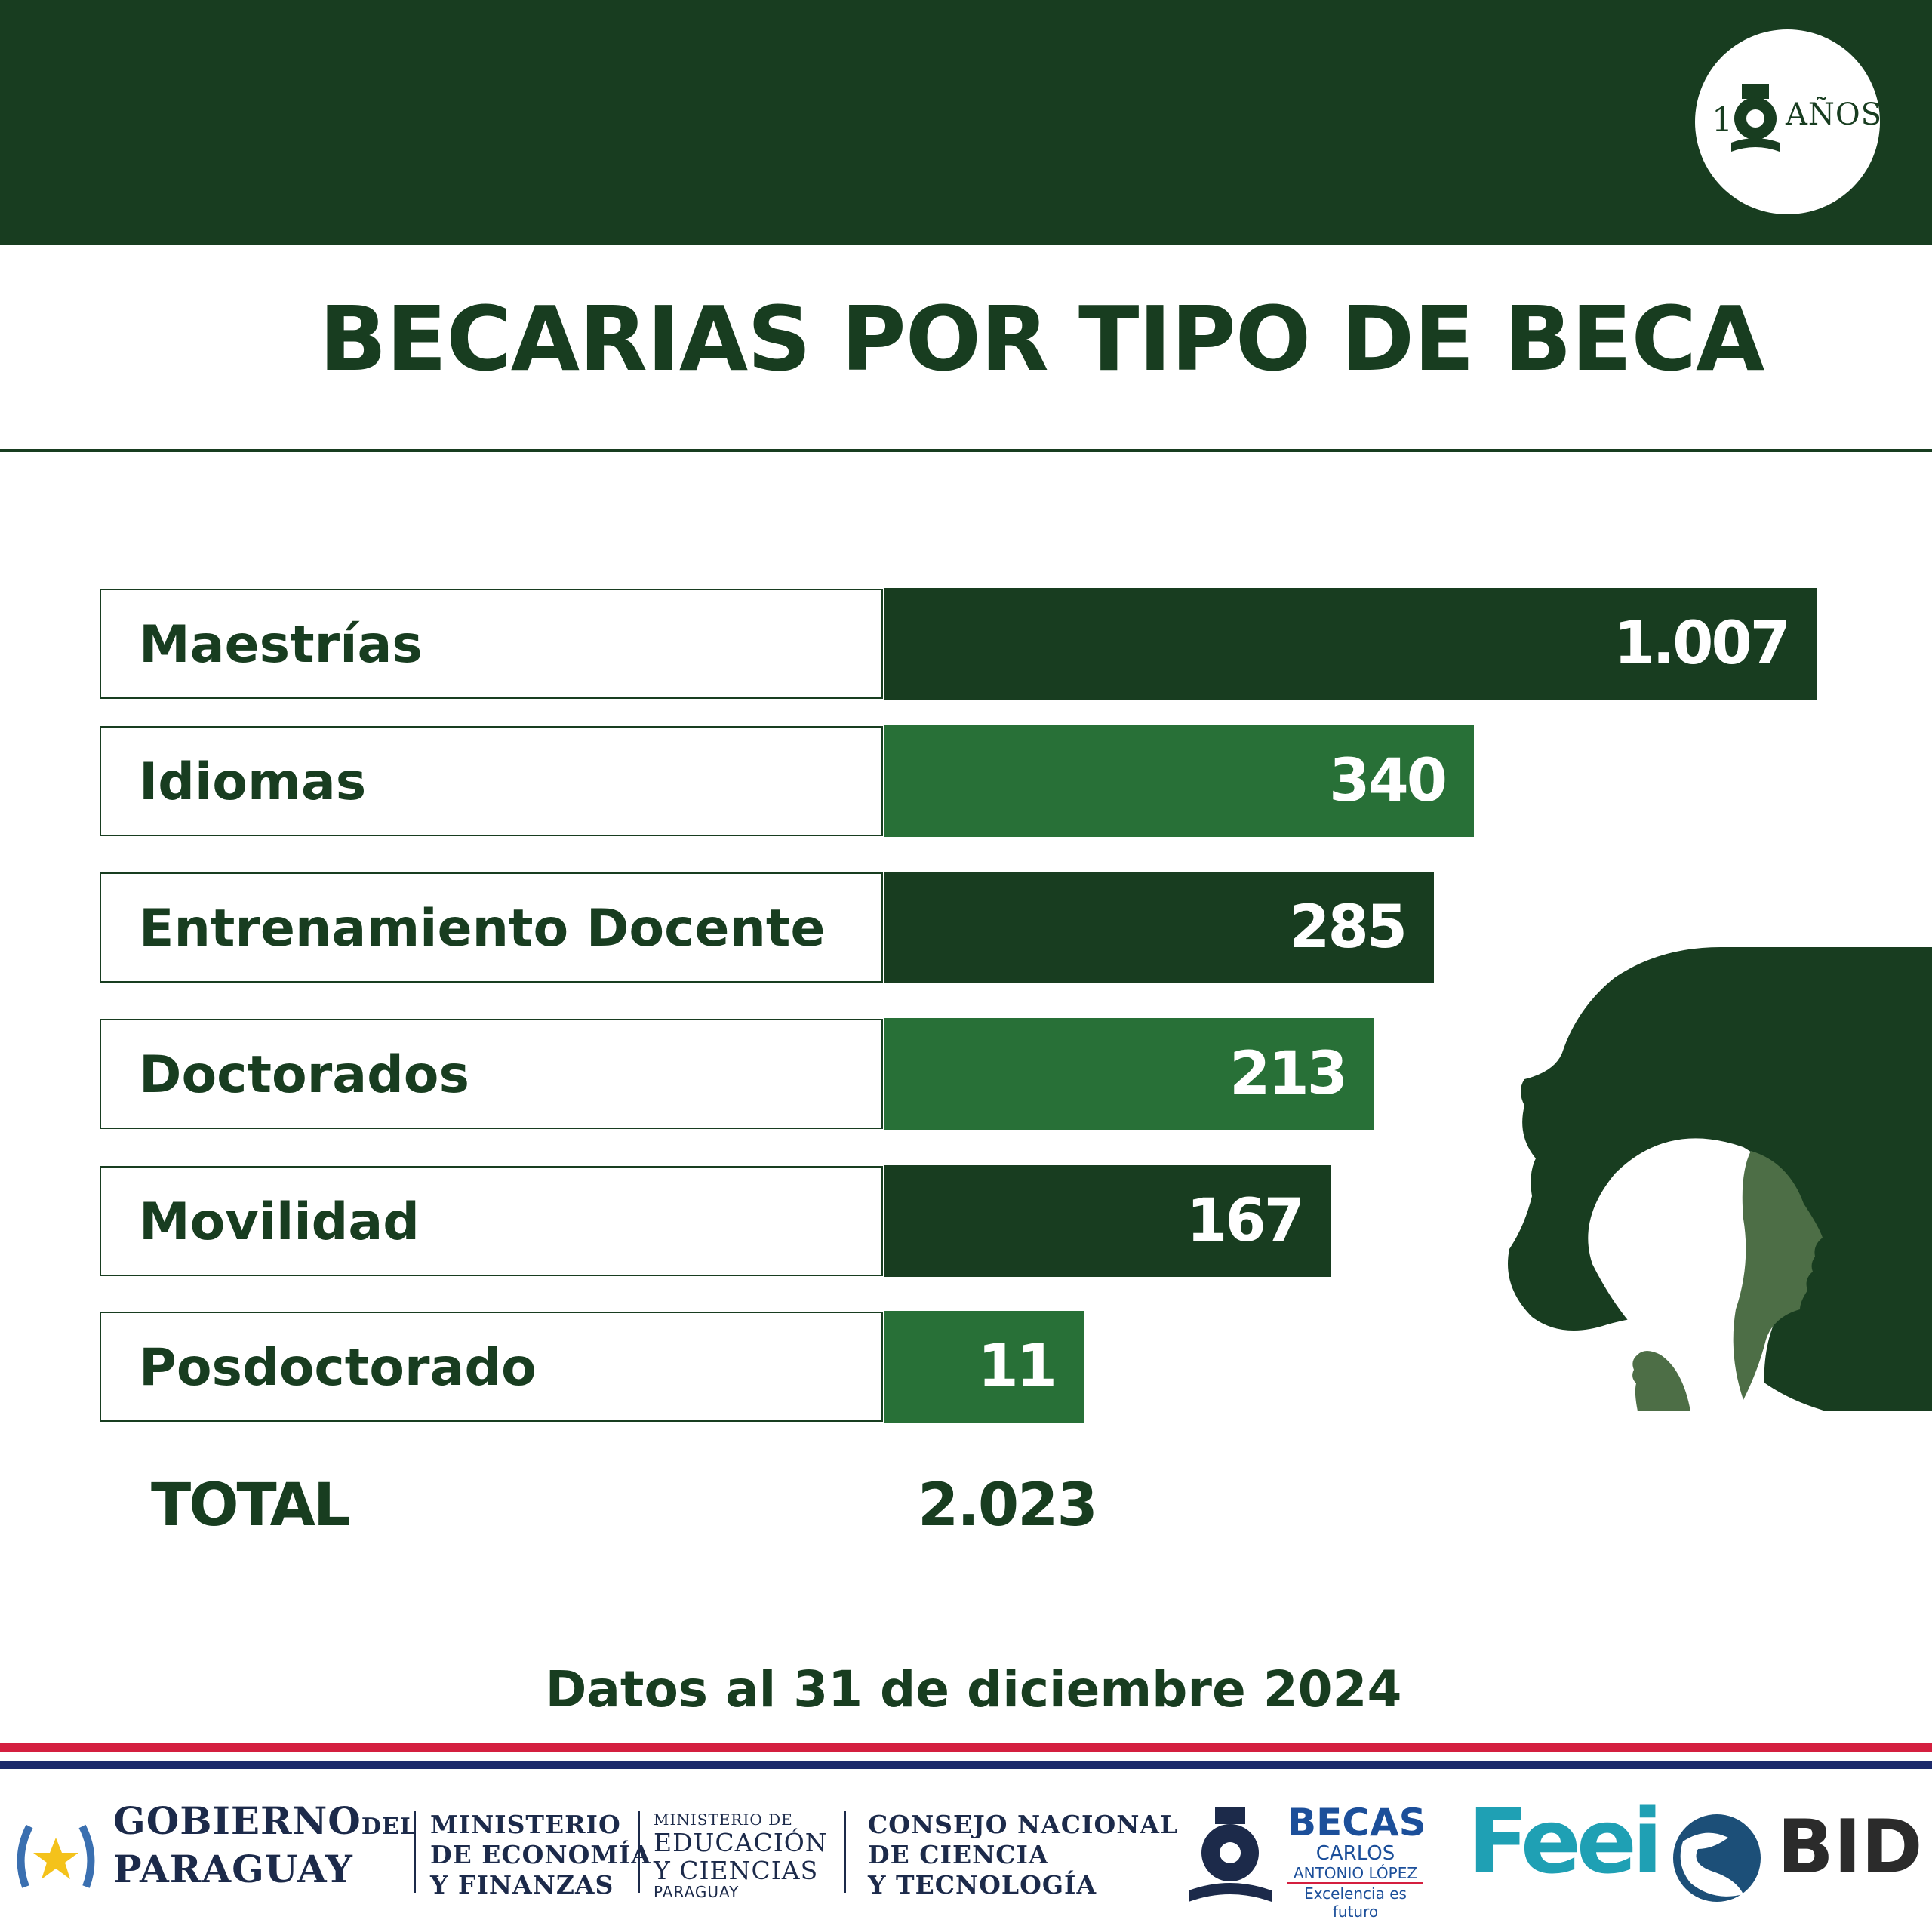 This screenshot has height=1932, width=1932. Describe the element at coordinates (697, 1892) in the screenshot. I see `mec-country: PARAGUAY` at that location.